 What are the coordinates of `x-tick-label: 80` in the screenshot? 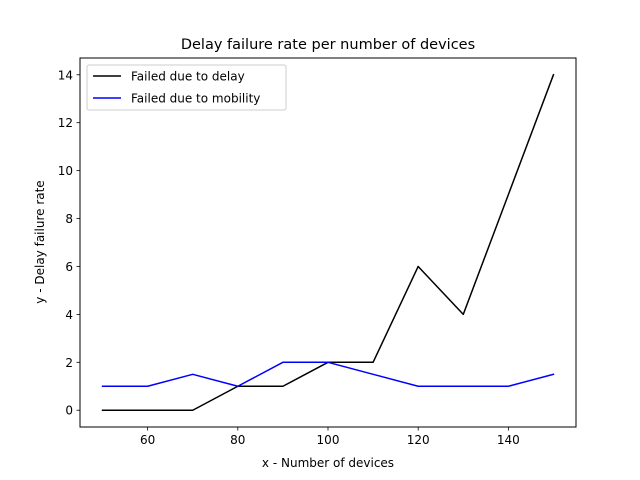 It's located at (237, 440).